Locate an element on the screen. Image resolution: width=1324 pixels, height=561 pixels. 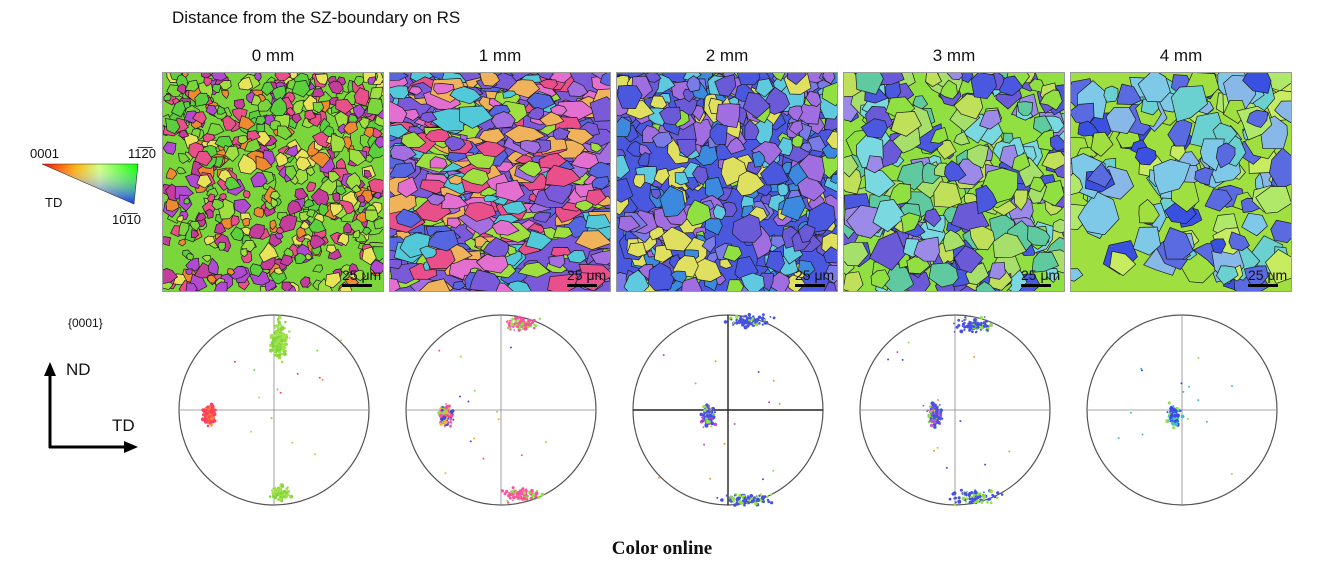
ipf-label-0001: 0001 is located at coordinates (44, 153).